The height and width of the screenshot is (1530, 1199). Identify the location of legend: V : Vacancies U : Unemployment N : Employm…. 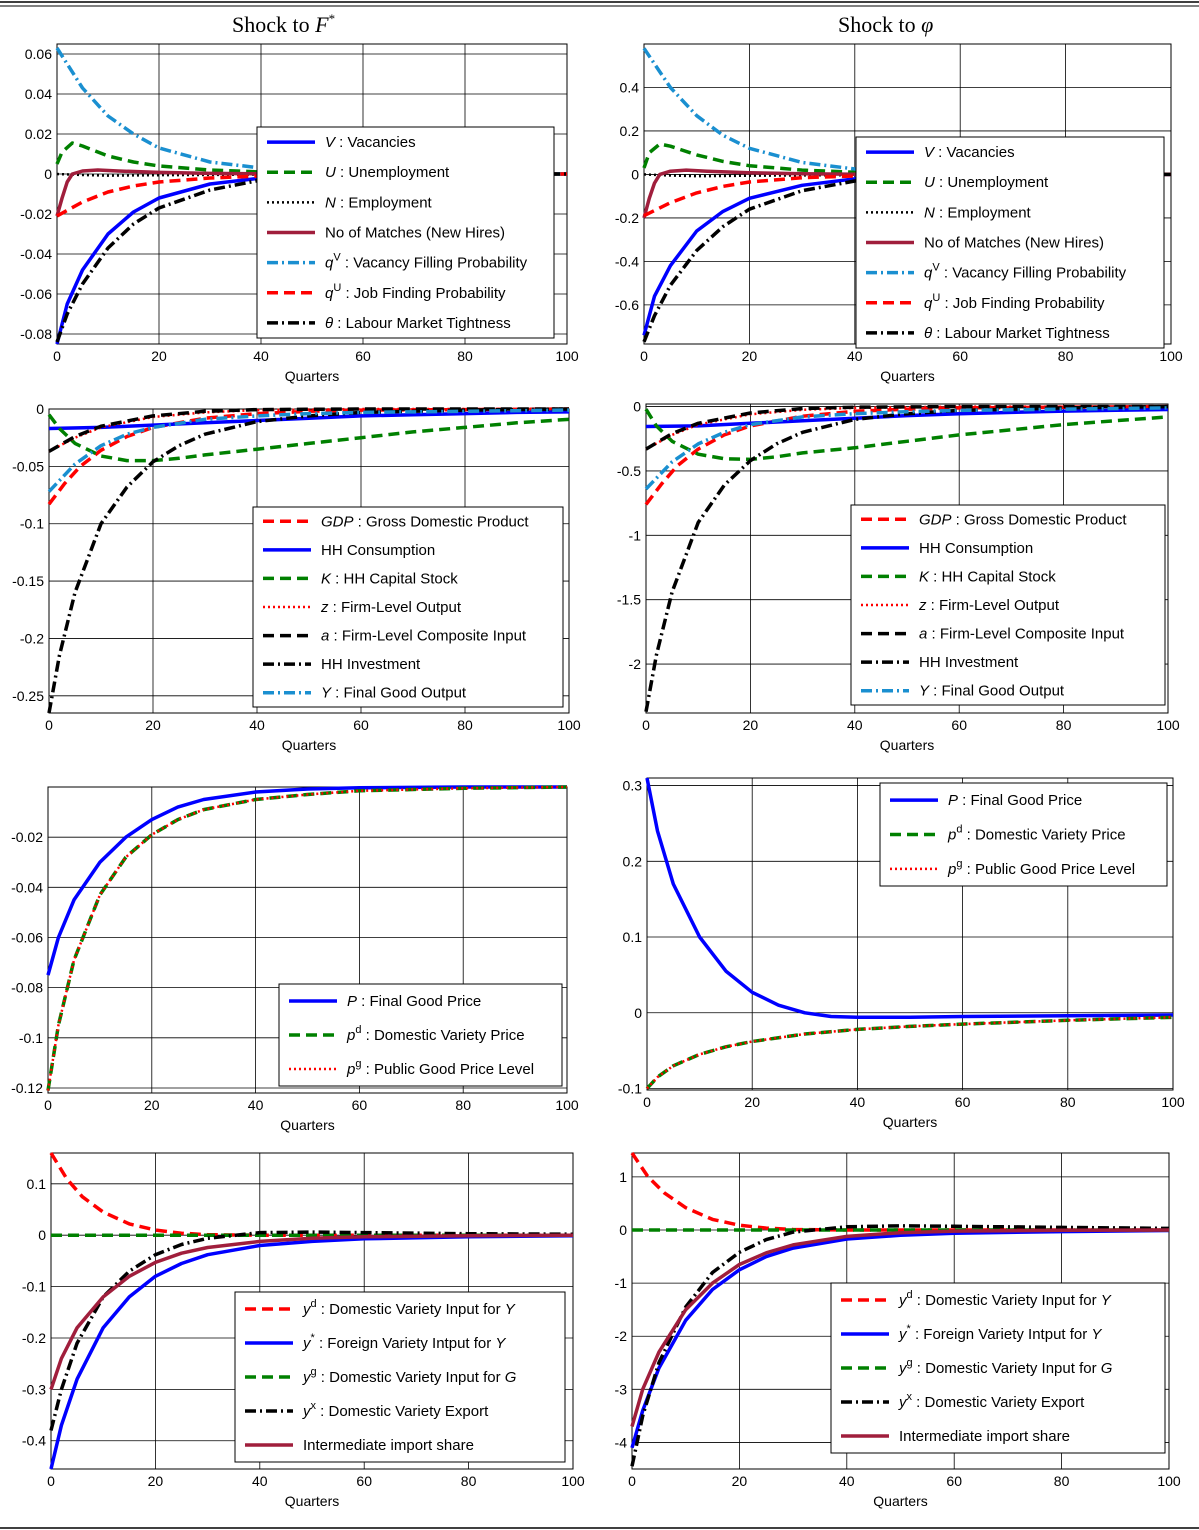
(1010, 242).